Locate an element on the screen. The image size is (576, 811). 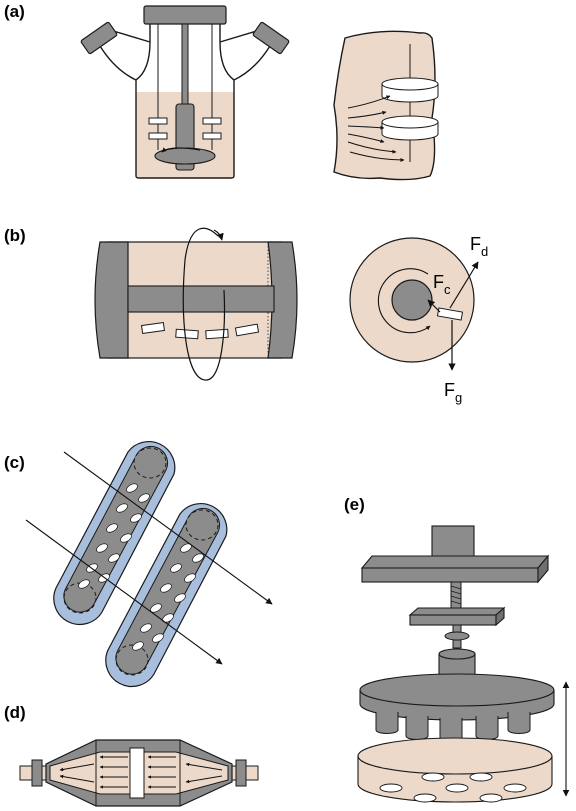
flow-detail-inset is located at coordinates (386, 105).